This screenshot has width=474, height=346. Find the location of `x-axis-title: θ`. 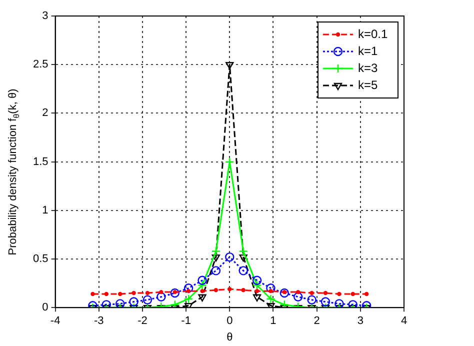

x-axis-title: θ is located at coordinates (229, 337).